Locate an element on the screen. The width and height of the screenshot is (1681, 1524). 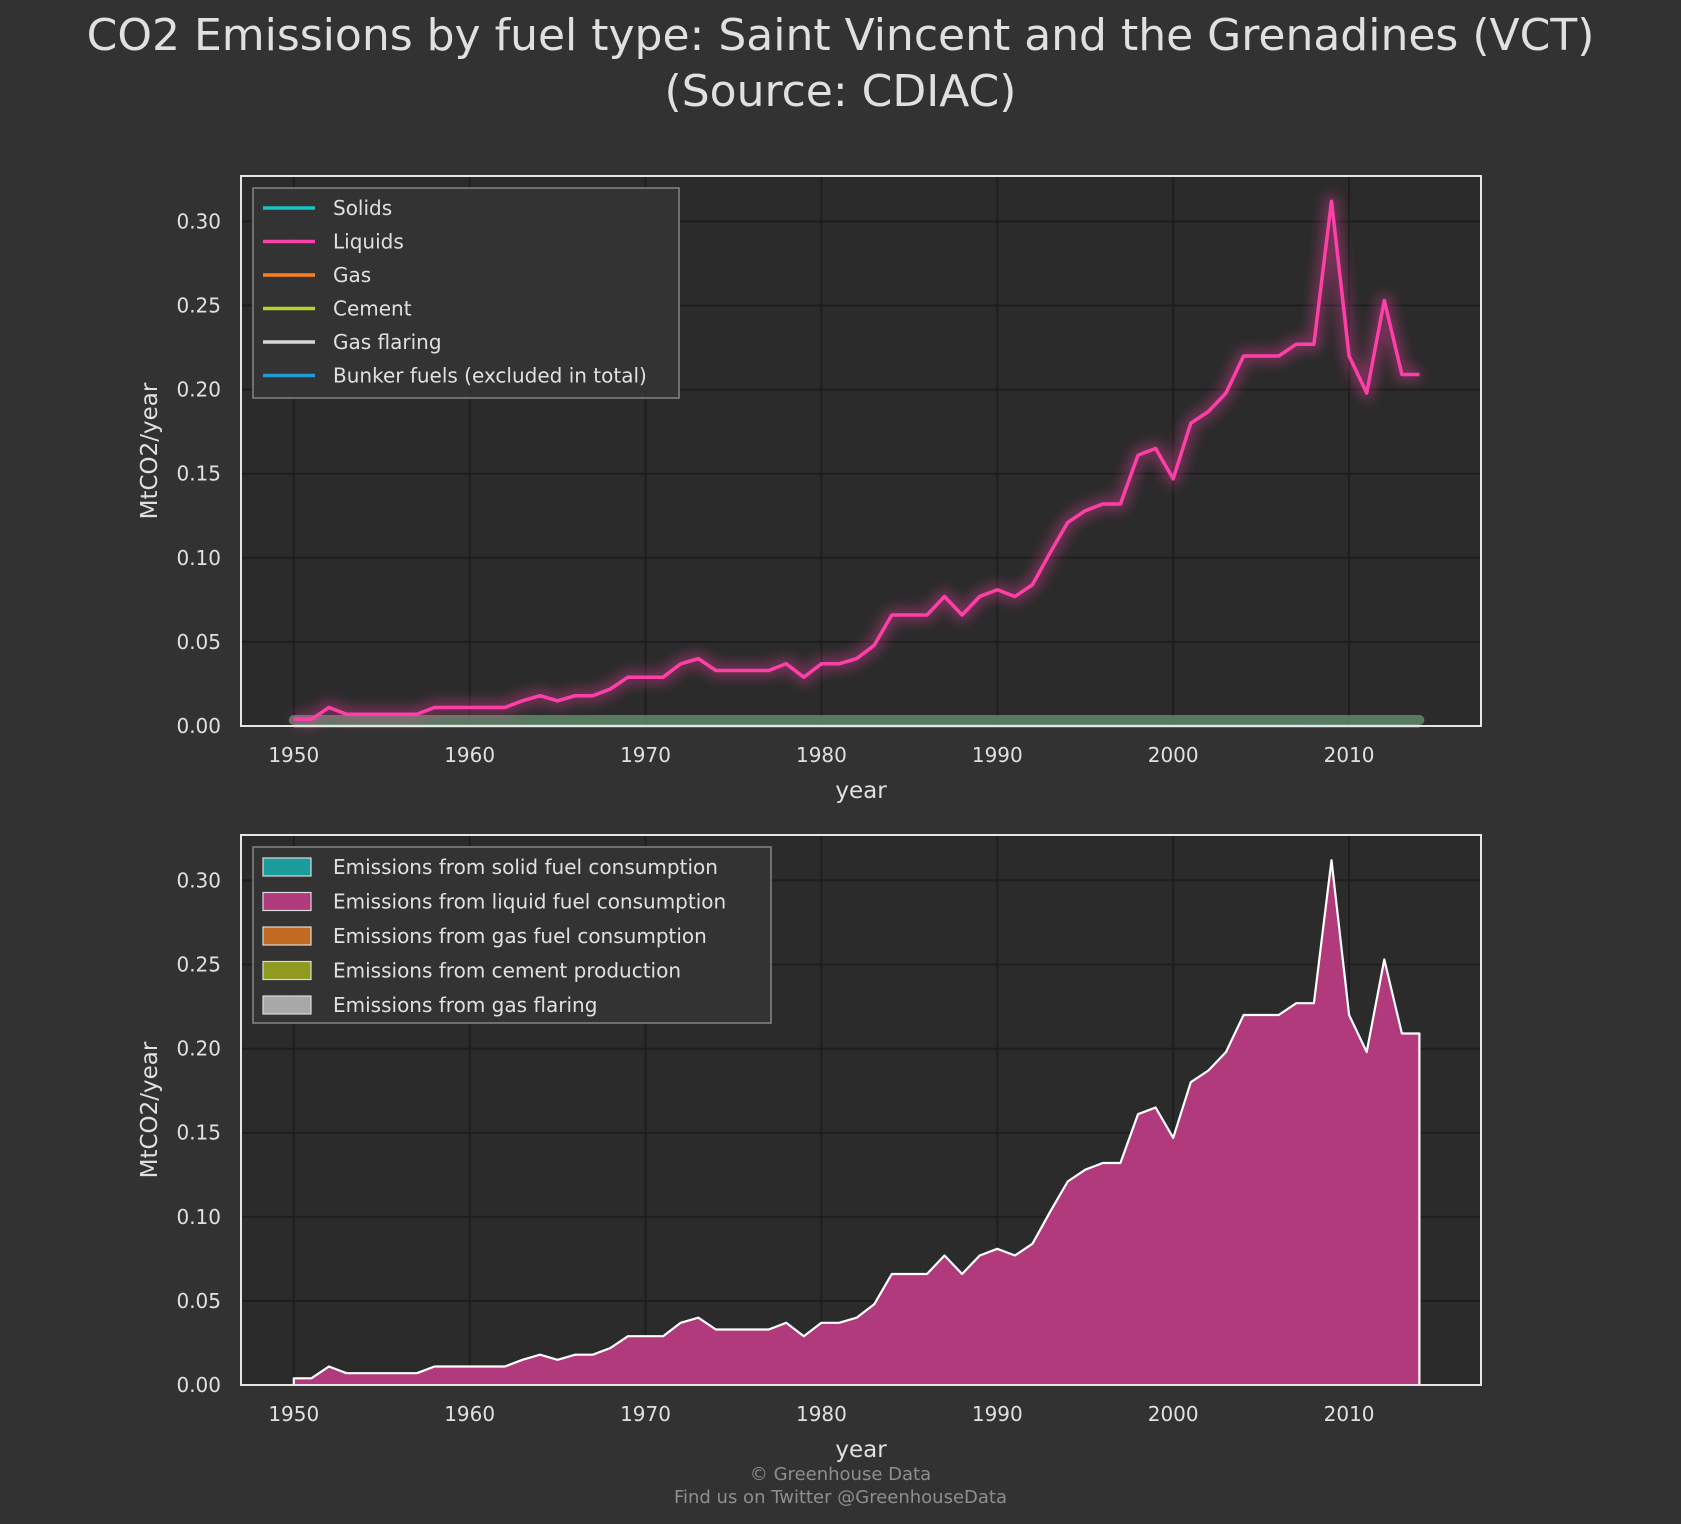
chart-title-line-2: (Source: CDIAC) is located at coordinates (840, 91).